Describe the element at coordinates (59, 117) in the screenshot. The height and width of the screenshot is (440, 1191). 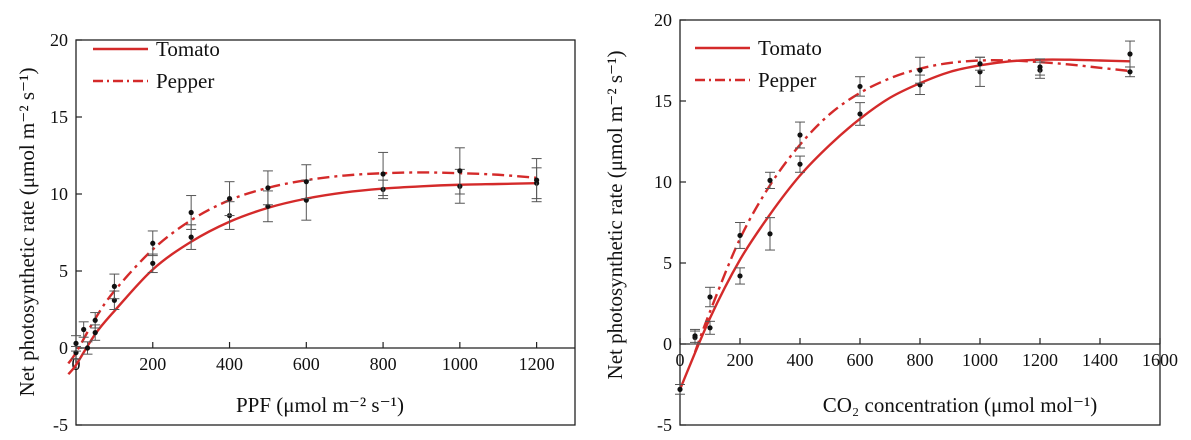
I see `y-tick-label: 15` at that location.